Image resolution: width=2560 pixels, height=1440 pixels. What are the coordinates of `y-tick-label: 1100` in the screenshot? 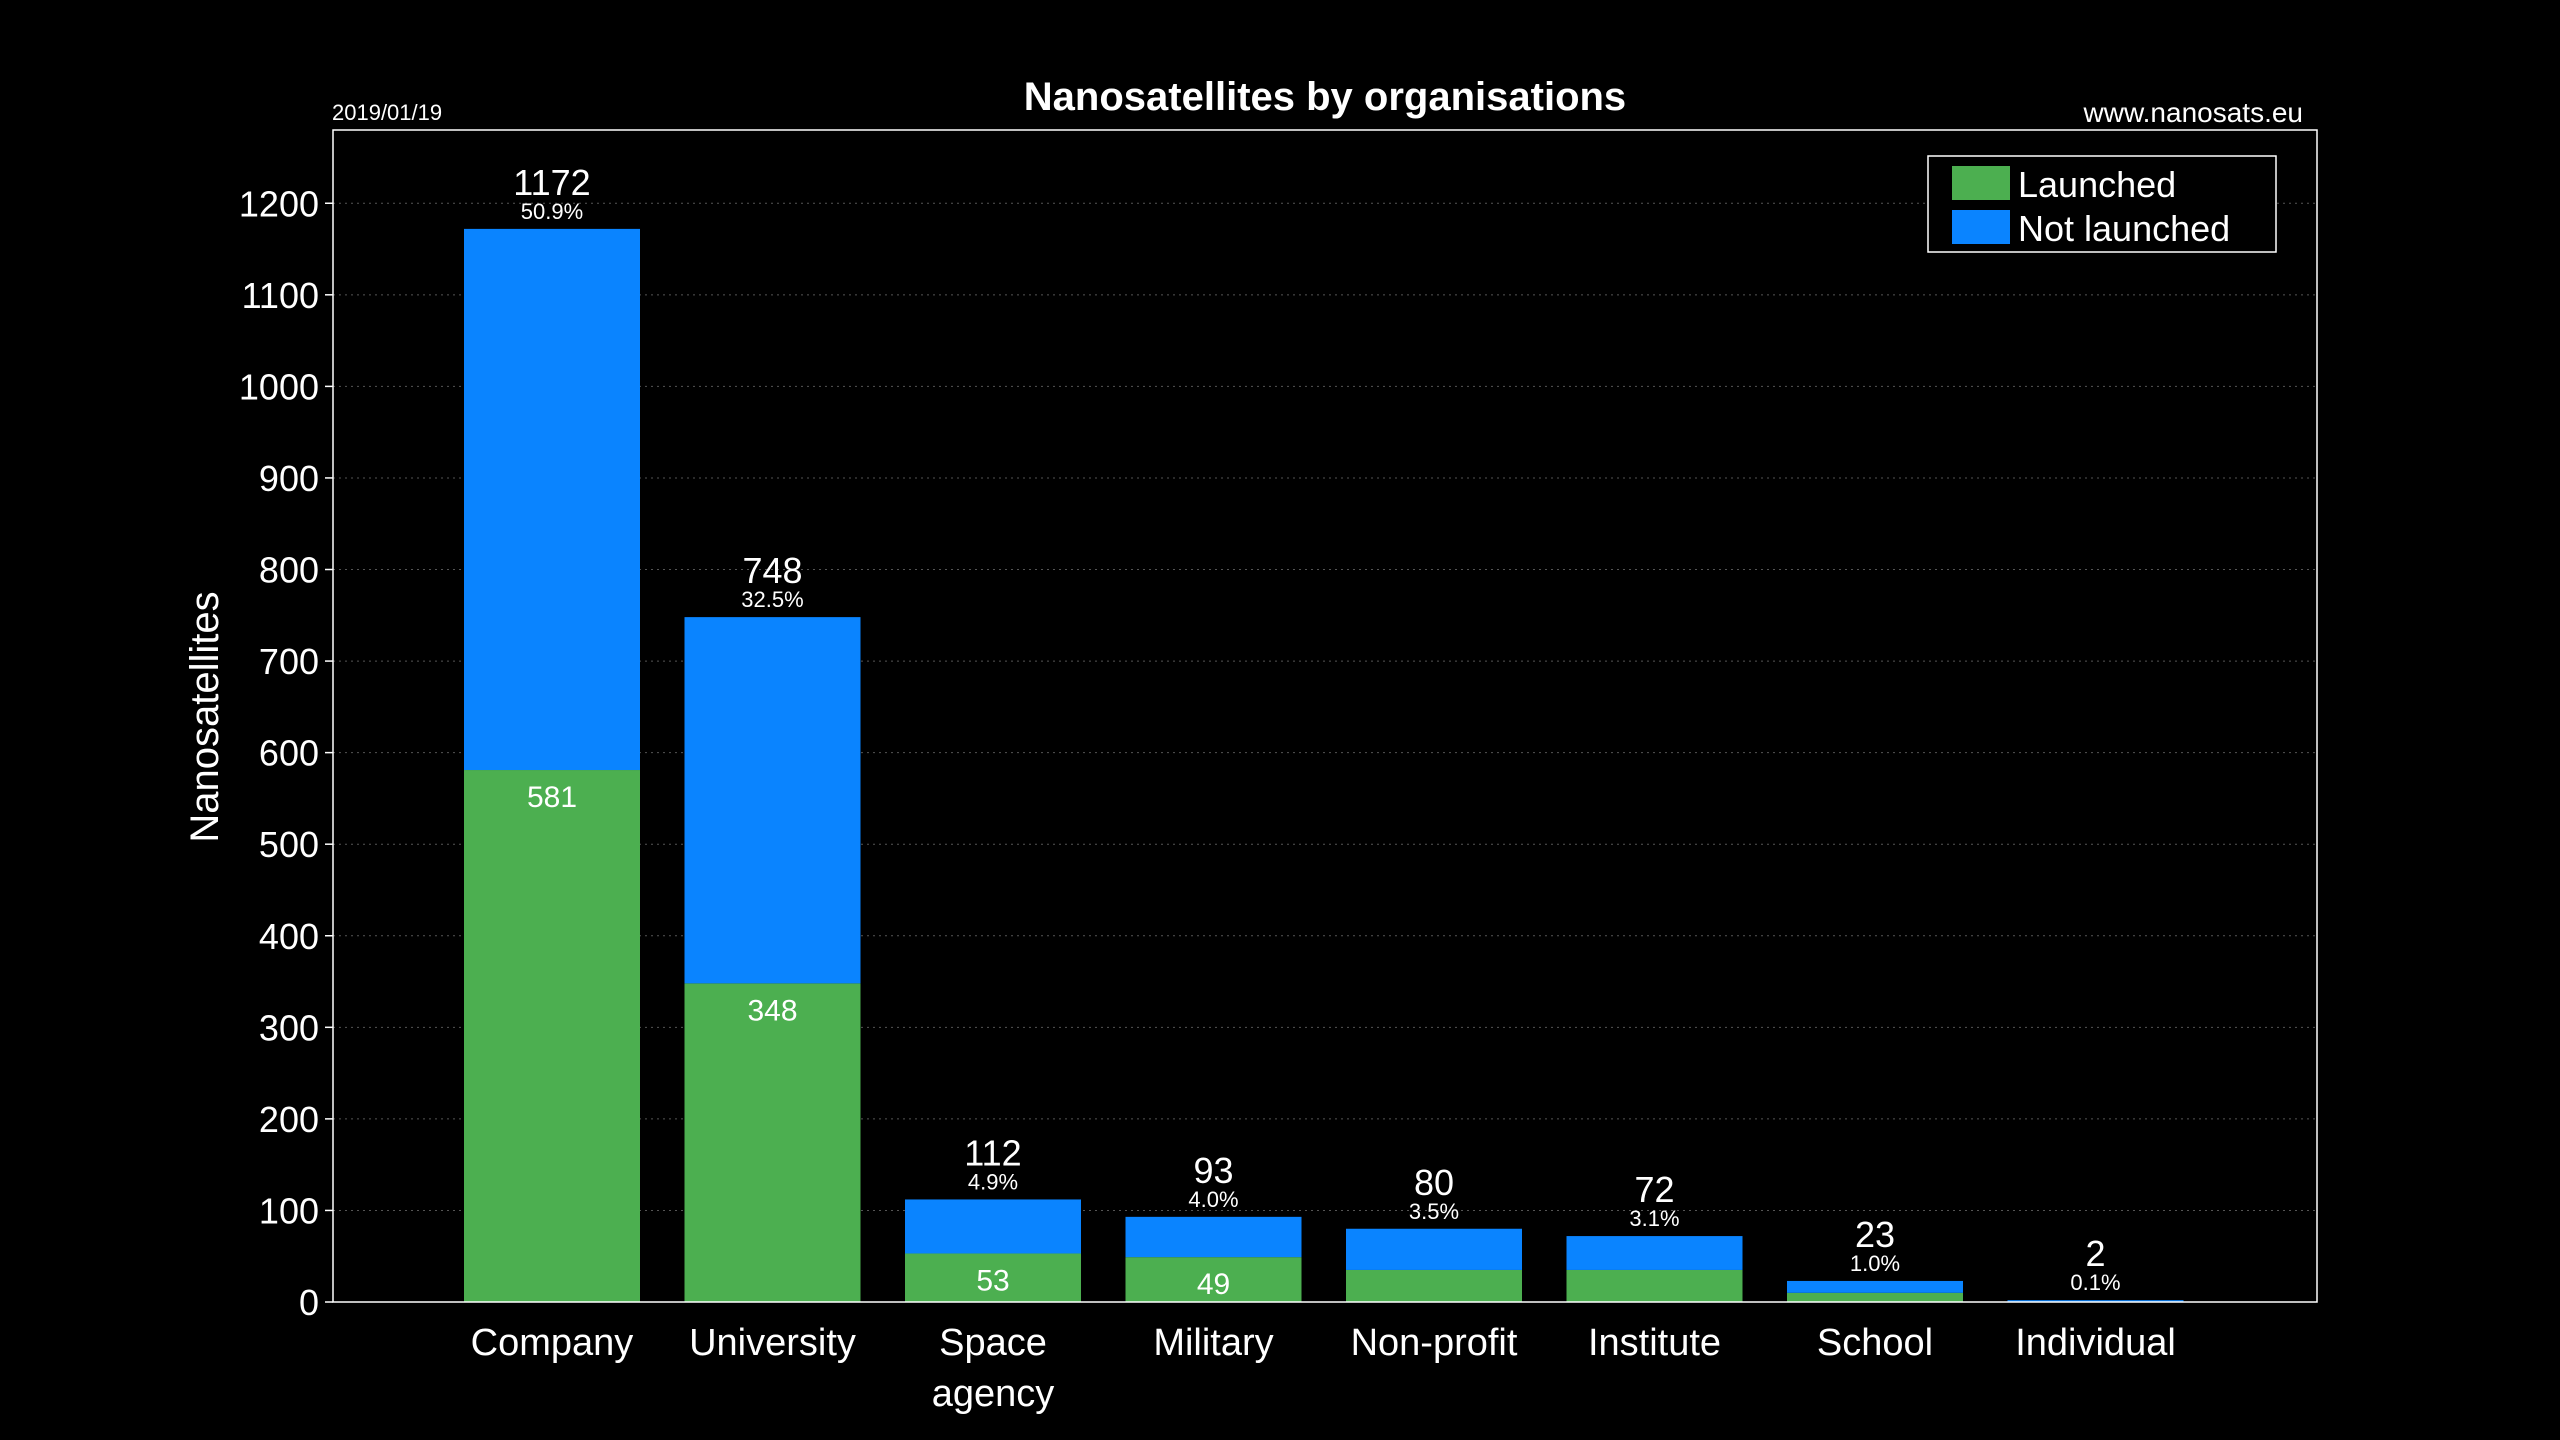 It's located at (280, 295).